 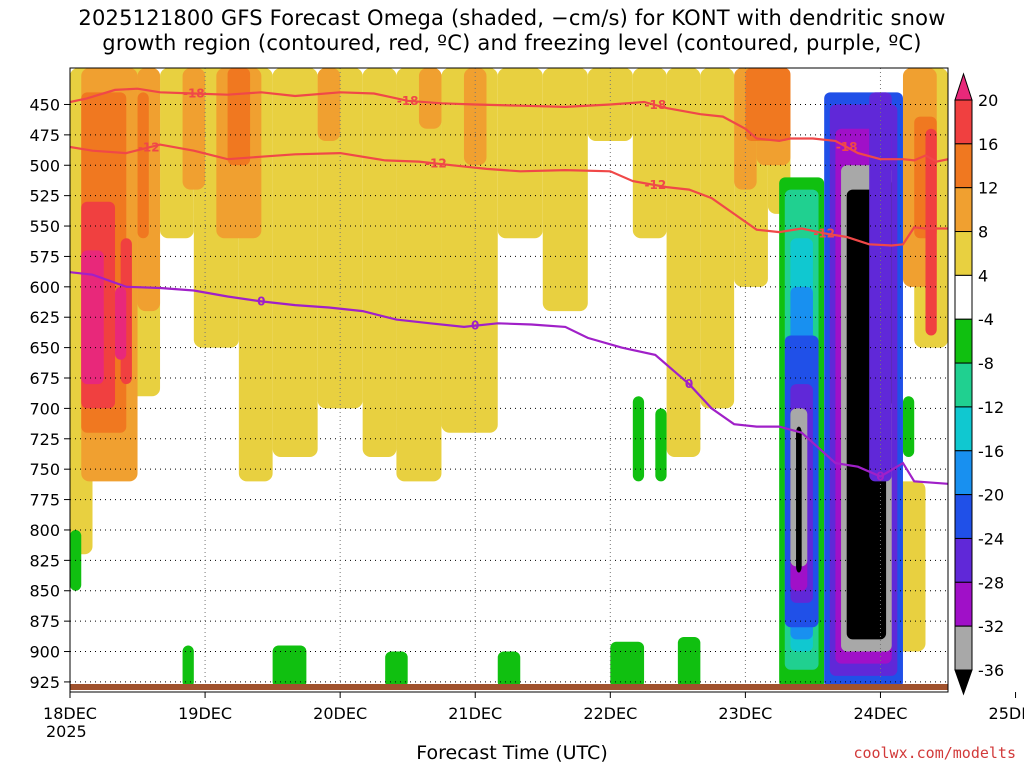 I want to click on y-tick-label: 575, so click(x=44, y=256).